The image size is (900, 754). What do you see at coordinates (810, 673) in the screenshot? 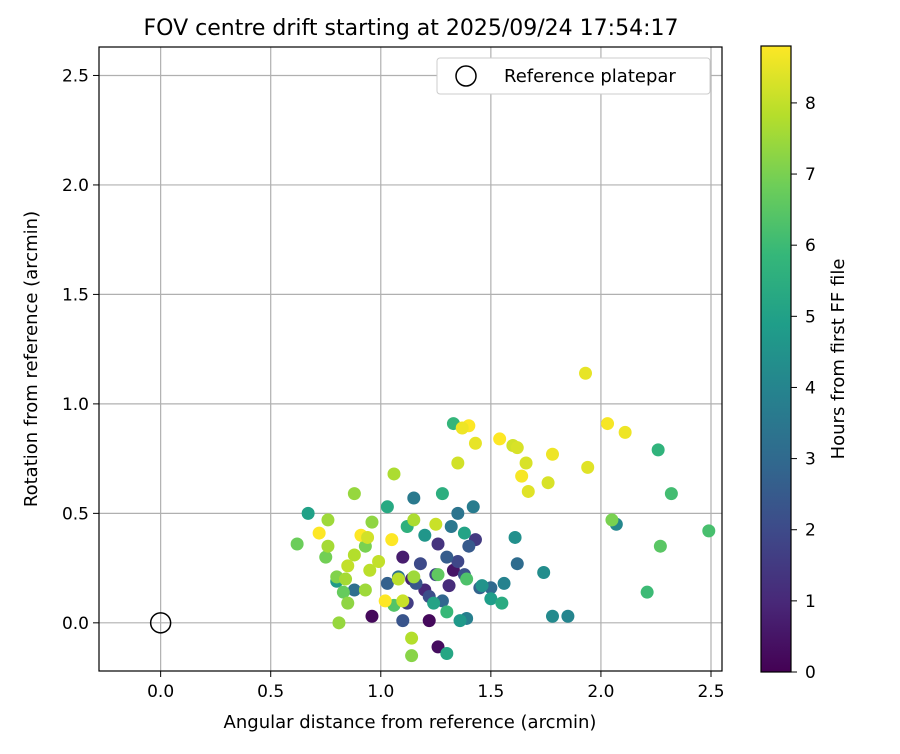
I see `colorbar-tick-label: 0` at bounding box center [810, 673].